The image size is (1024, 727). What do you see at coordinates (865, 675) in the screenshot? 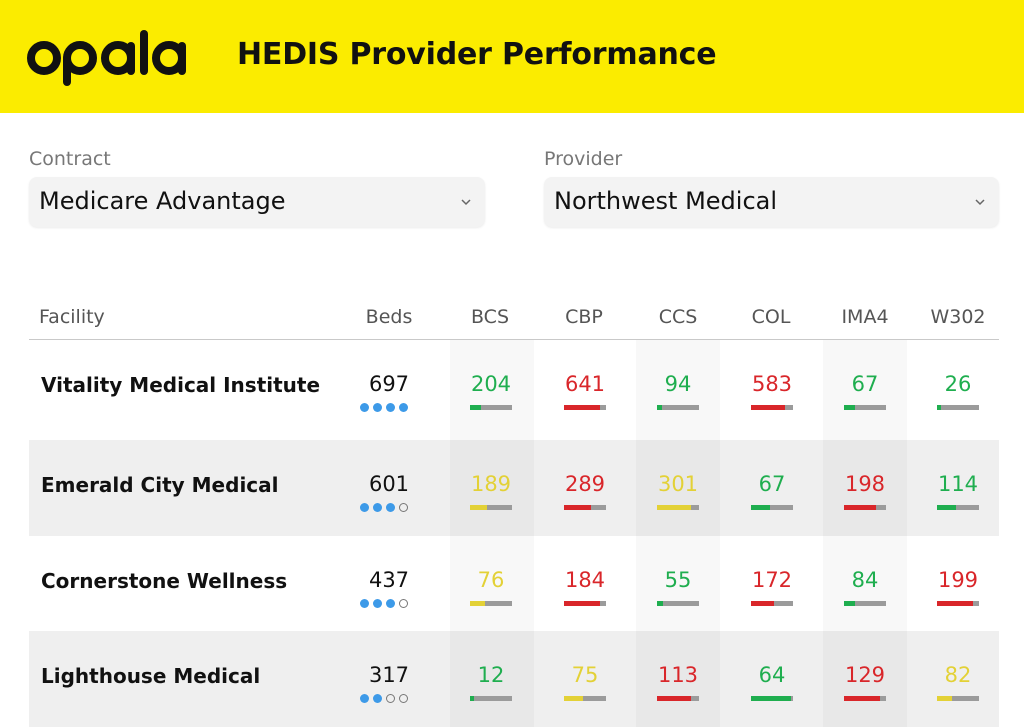
I see `metric-value-ima4: 129` at bounding box center [865, 675].